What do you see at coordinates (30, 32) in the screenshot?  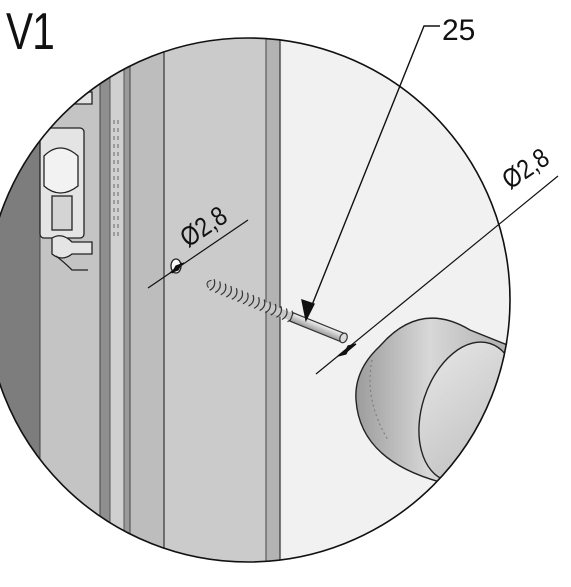 I see `view-label: V1` at bounding box center [30, 32].